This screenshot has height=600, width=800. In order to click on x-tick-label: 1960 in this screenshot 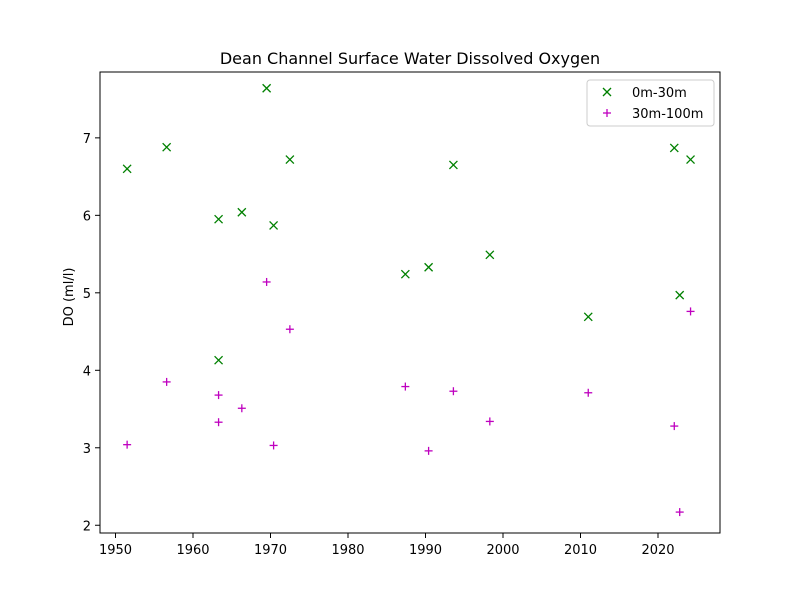, I will do `click(192, 550)`.